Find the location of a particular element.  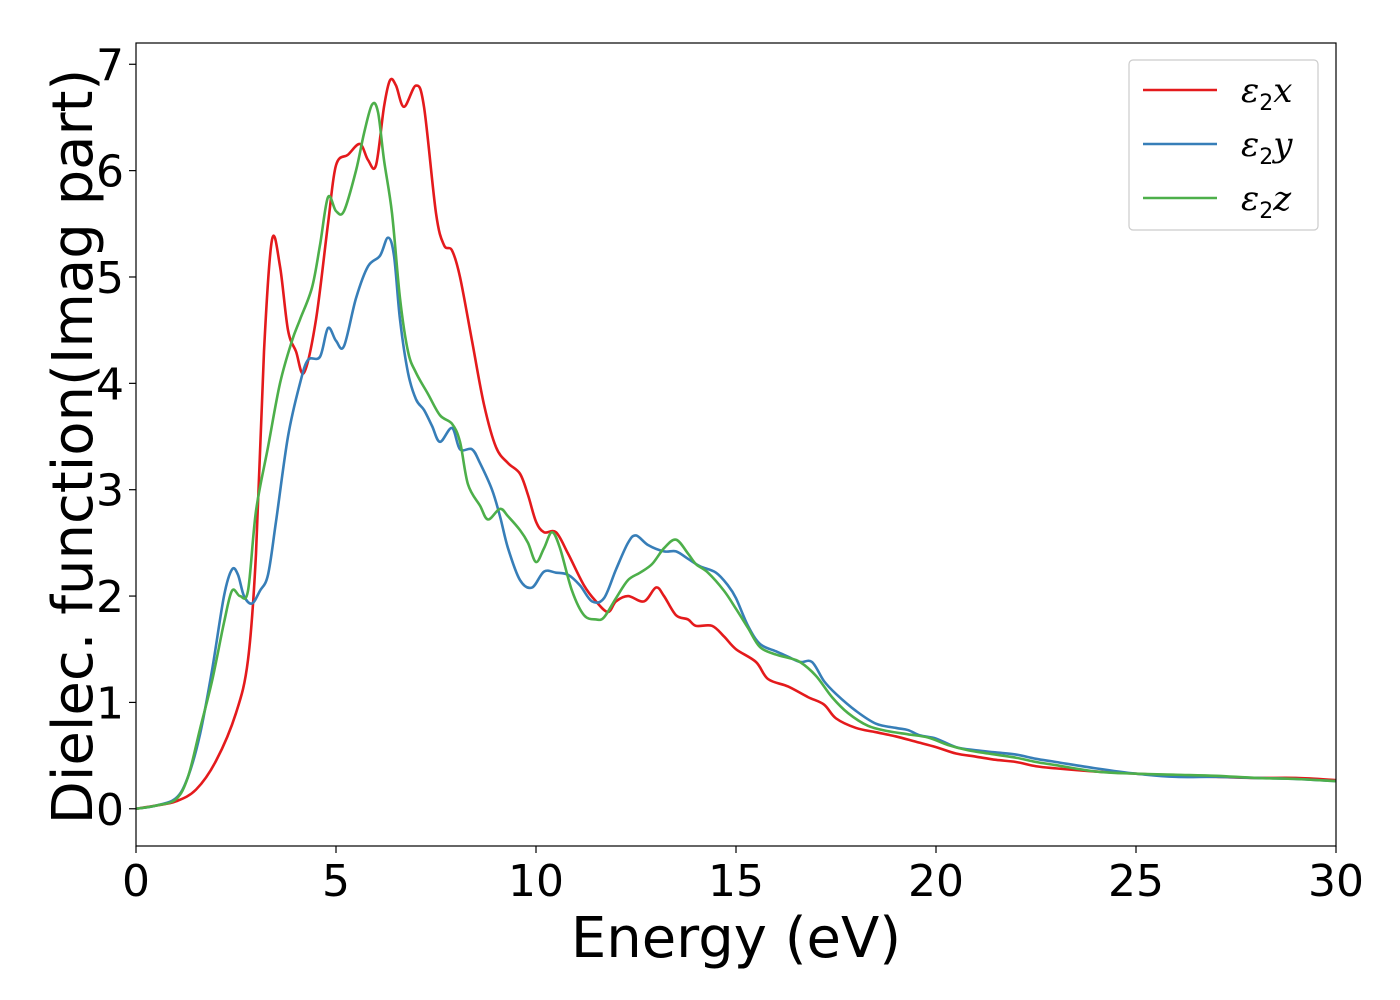

y-tick-label: 4 is located at coordinates (110, 384).